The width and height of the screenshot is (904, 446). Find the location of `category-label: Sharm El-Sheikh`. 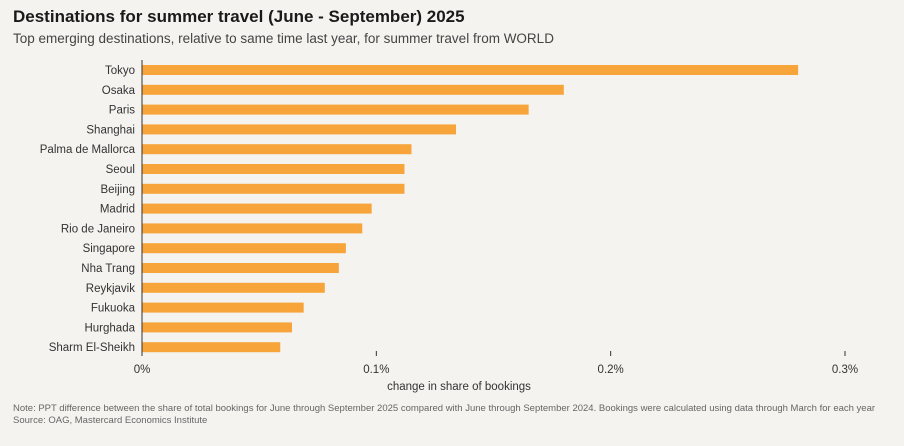

category-label: Sharm El-Sheikh is located at coordinates (92, 348).